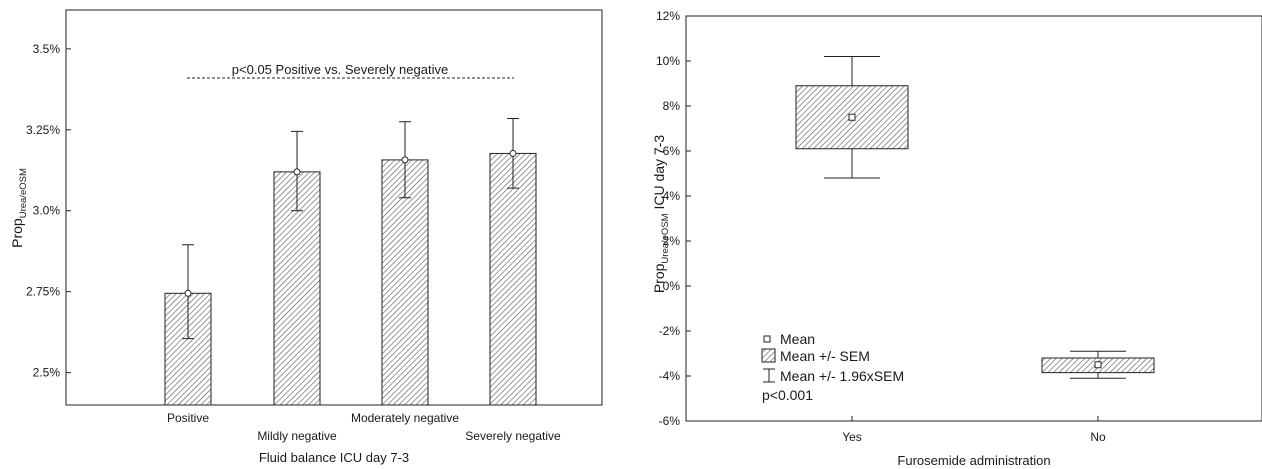  What do you see at coordinates (43, 130) in the screenshot?
I see `left-y-tick-label: 3.25%` at bounding box center [43, 130].